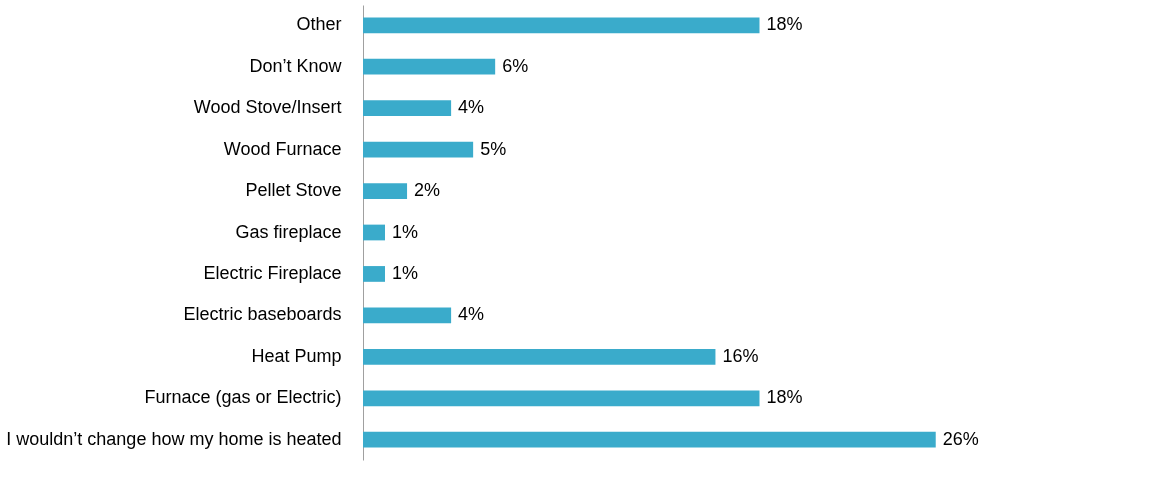  I want to click on y-tick-label: Gas fireplace, so click(288, 231).